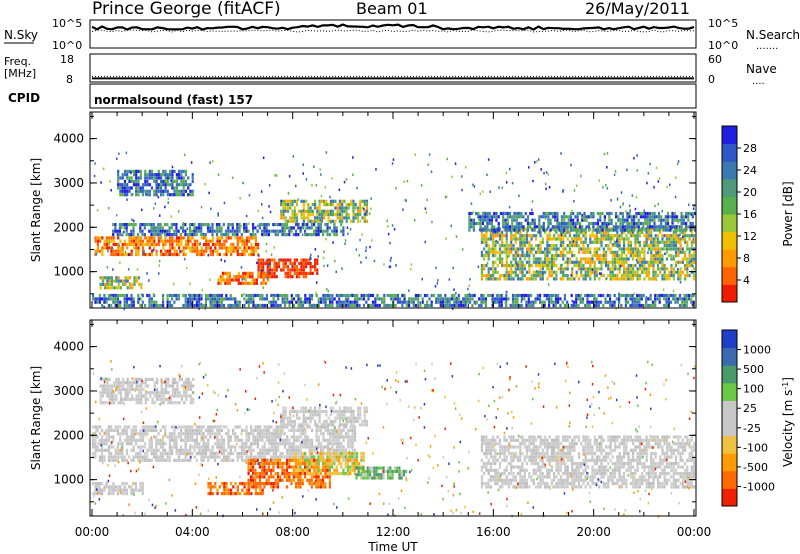 This screenshot has width=800, height=554. I want to click on y-tick-label: 3000, so click(68, 183).